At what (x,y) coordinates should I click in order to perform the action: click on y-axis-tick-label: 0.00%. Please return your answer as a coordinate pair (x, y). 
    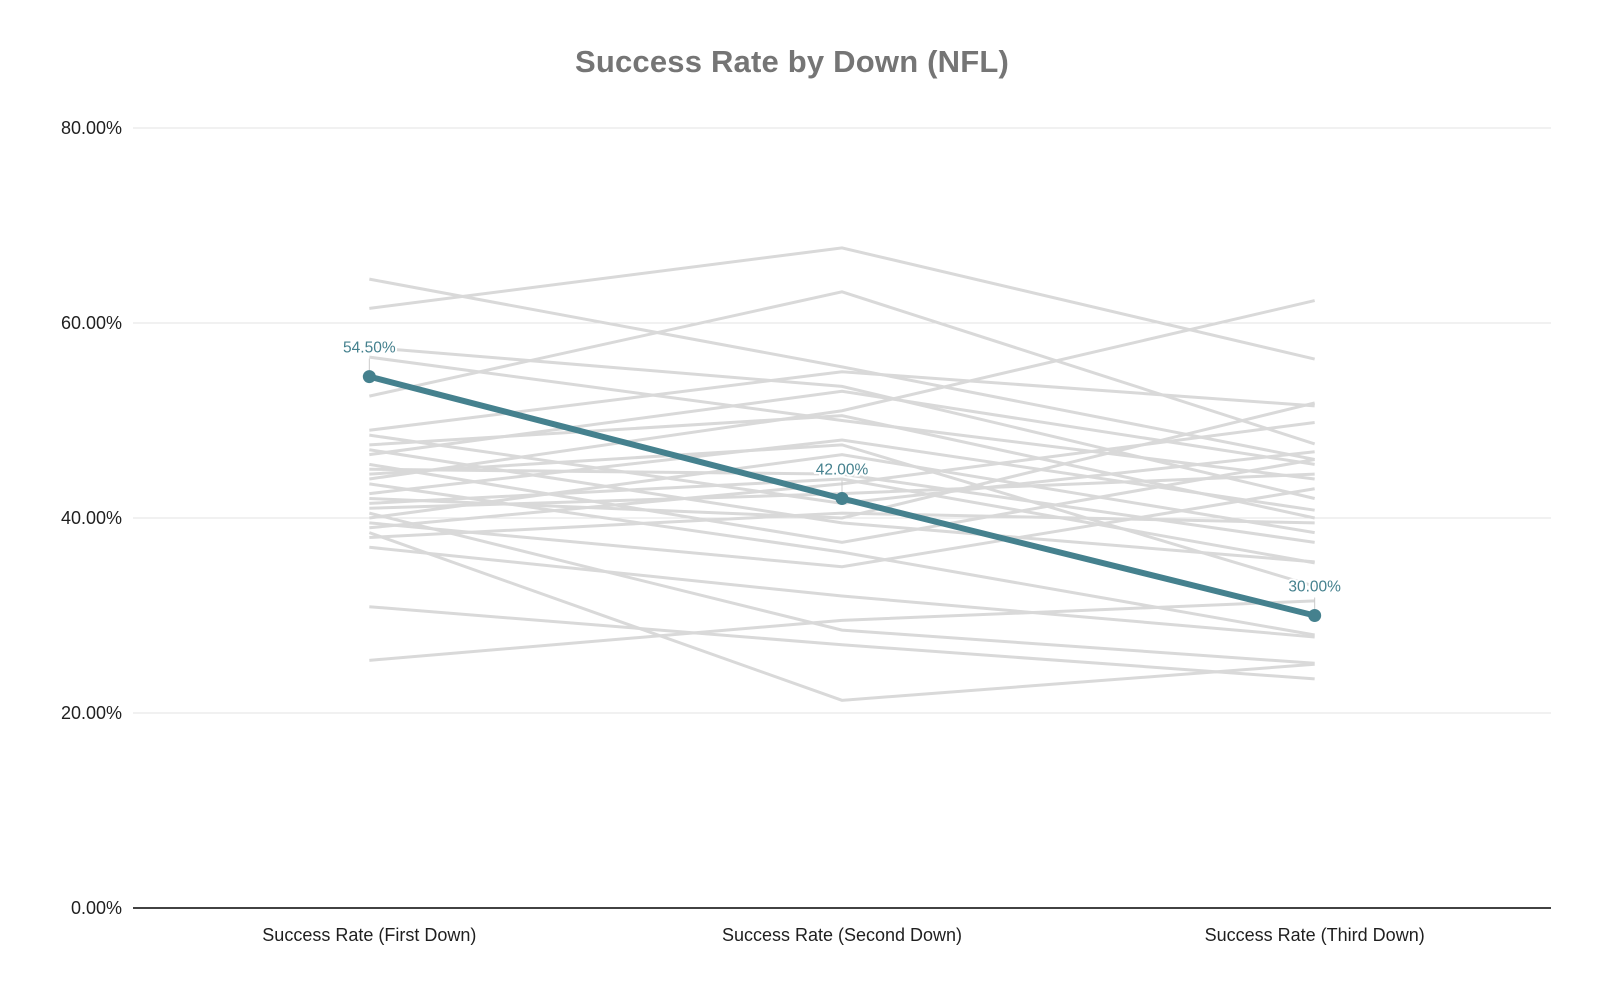
    Looking at the image, I should click on (96, 908).